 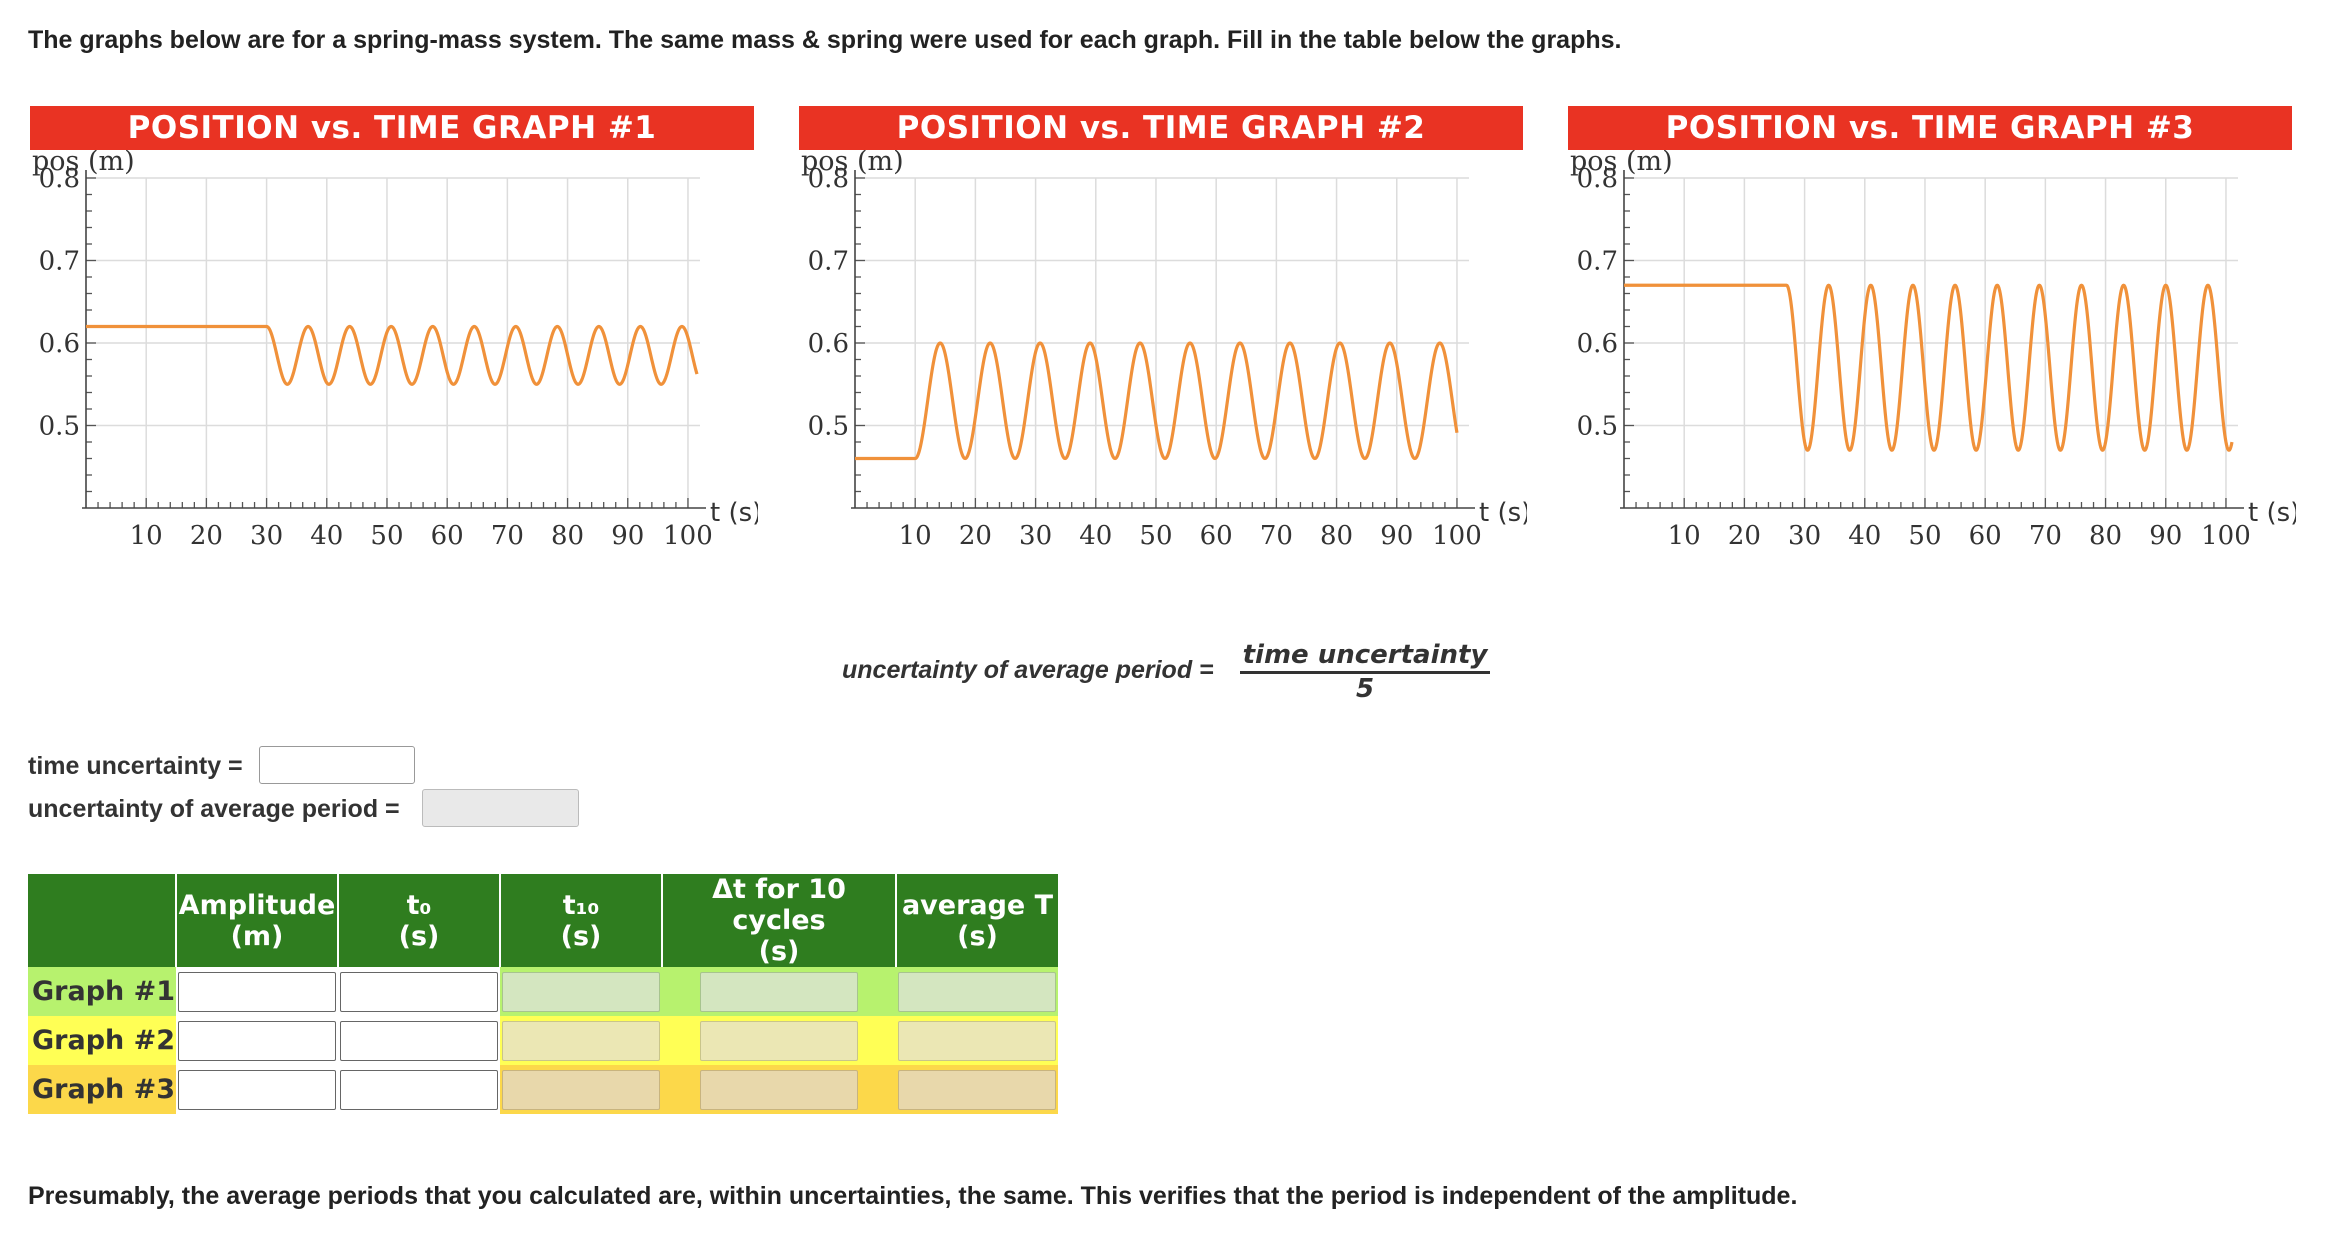 I want to click on time-uncertainty-label: time uncertainty =, so click(x=135, y=766).